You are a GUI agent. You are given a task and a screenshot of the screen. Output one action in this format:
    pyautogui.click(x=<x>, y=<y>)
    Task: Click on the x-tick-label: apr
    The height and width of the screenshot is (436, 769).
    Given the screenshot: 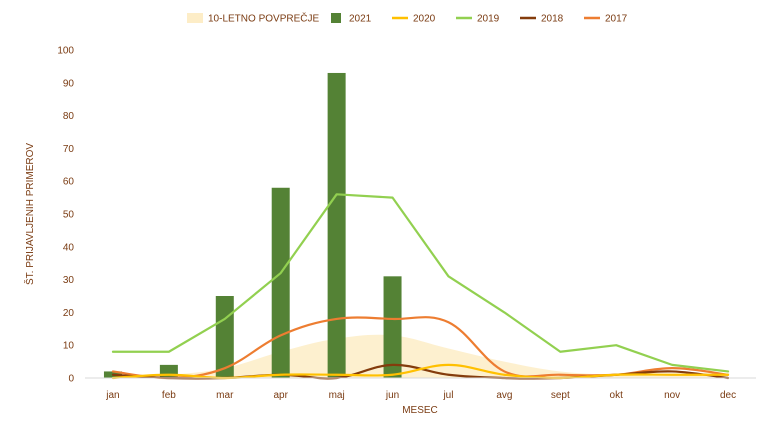 What is the action you would take?
    pyautogui.click(x=280, y=395)
    